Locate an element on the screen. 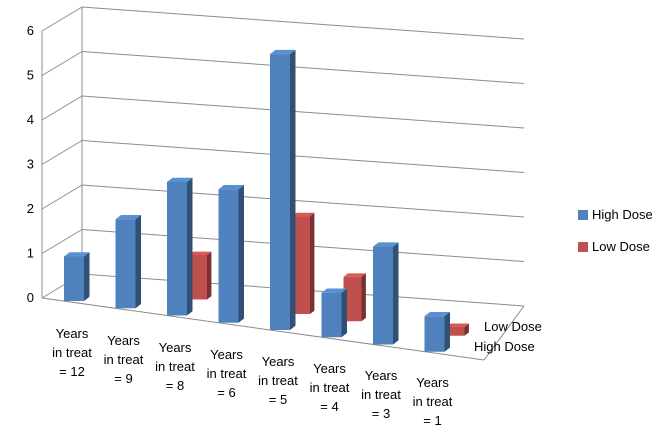 This screenshot has width=652, height=446. x-tick-label: = 5 is located at coordinates (278, 399).